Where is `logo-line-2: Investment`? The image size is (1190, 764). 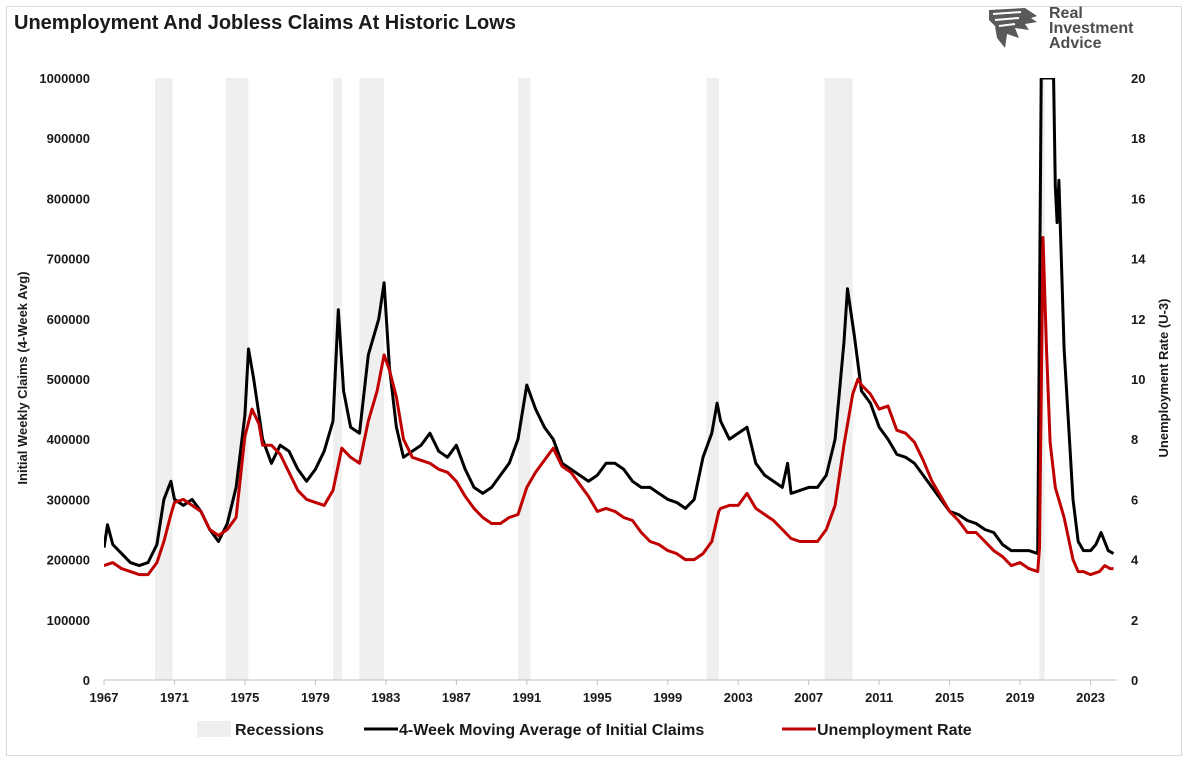
logo-line-2: Investment is located at coordinates (1091, 28).